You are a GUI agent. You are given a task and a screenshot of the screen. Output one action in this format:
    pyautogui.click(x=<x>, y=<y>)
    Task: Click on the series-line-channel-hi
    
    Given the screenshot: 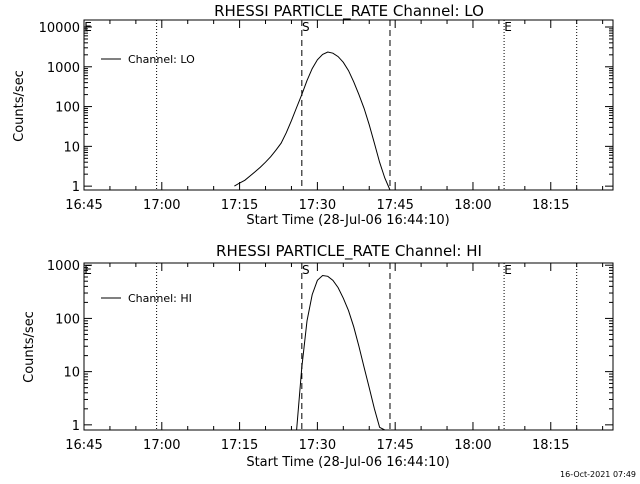 What is the action you would take?
    pyautogui.click(x=341, y=352)
    